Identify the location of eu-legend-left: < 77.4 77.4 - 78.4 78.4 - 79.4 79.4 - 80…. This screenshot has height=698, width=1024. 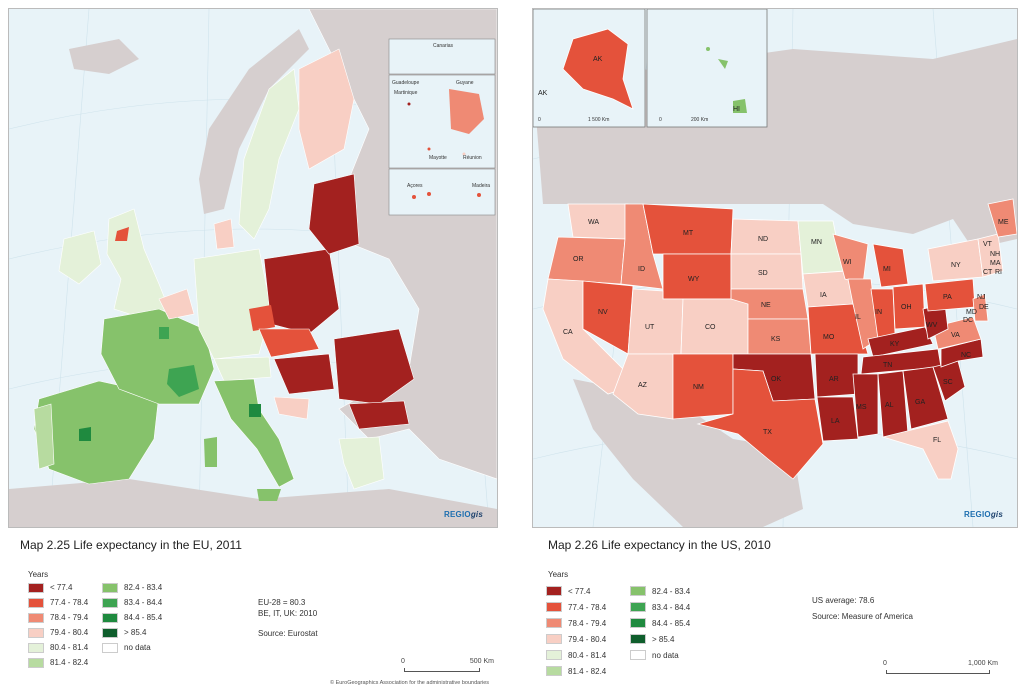
(58, 625).